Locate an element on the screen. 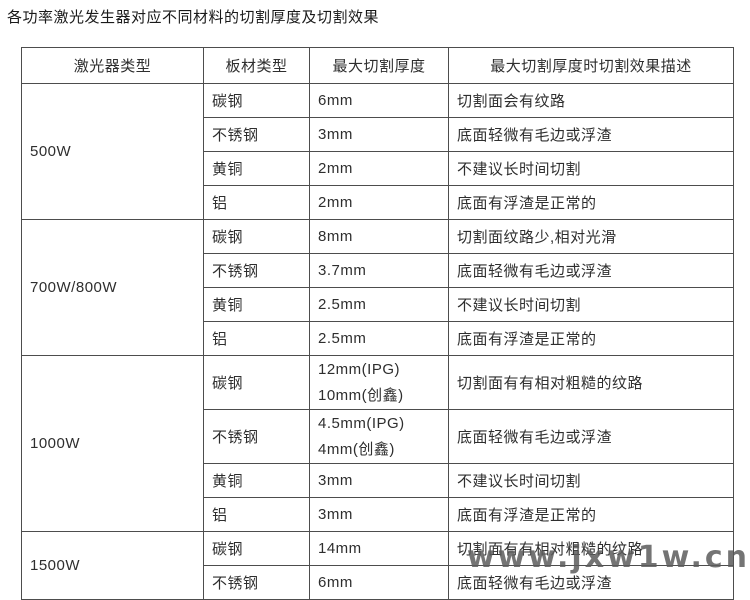 The width and height of the screenshot is (750, 600). thickness-cell: 4.5mm(IPG) 4mm(创鑫) is located at coordinates (379, 436).